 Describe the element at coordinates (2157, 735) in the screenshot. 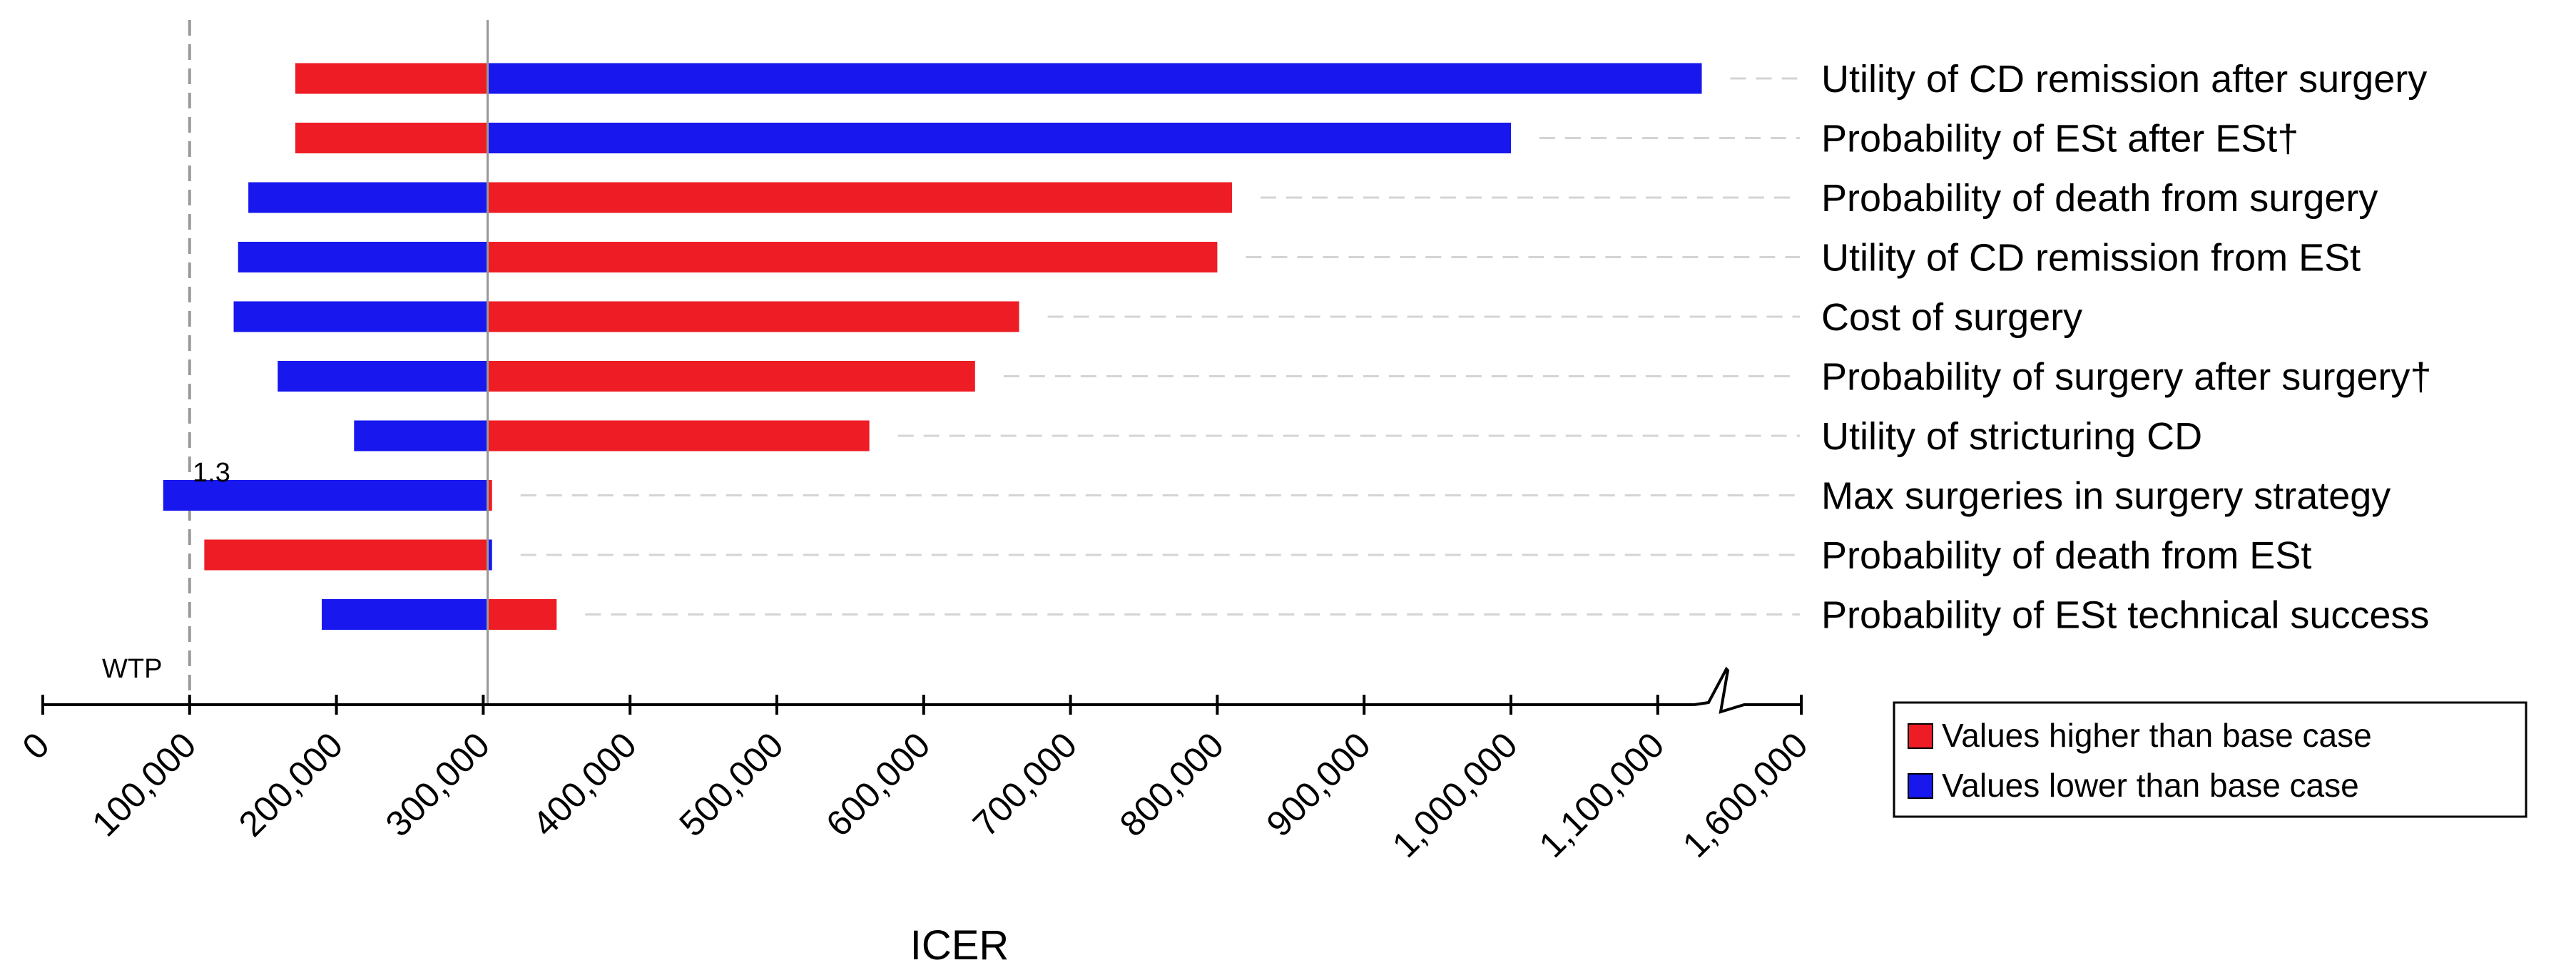

I see `legend-label-higher: Values higher than base case` at that location.